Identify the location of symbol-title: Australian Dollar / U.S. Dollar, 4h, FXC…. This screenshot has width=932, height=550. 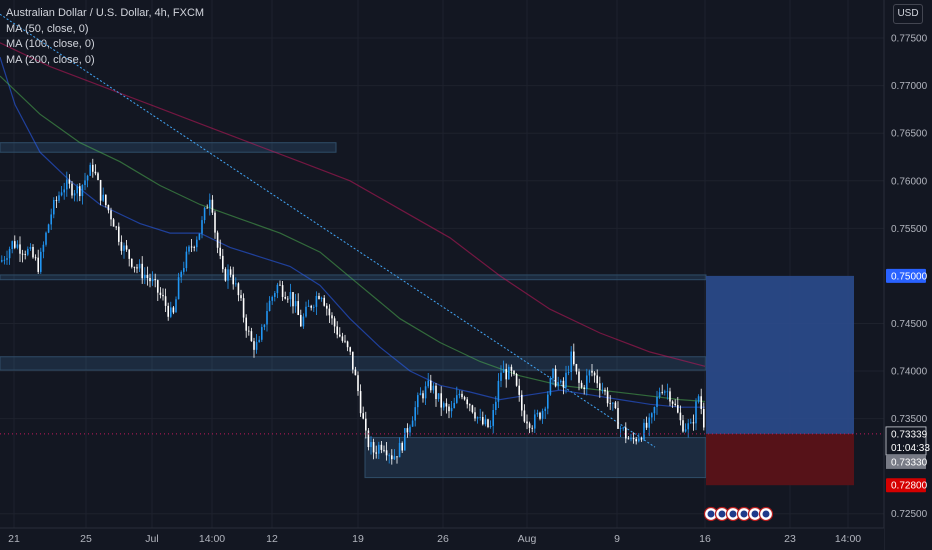
(105, 13).